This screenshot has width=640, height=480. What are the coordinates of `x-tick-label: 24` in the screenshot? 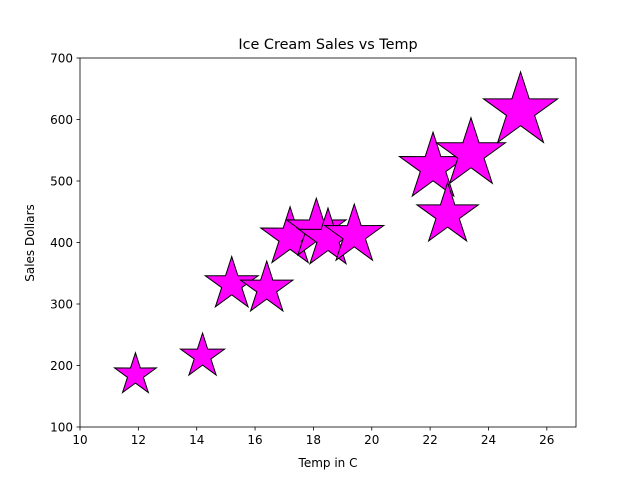 It's located at (488, 440).